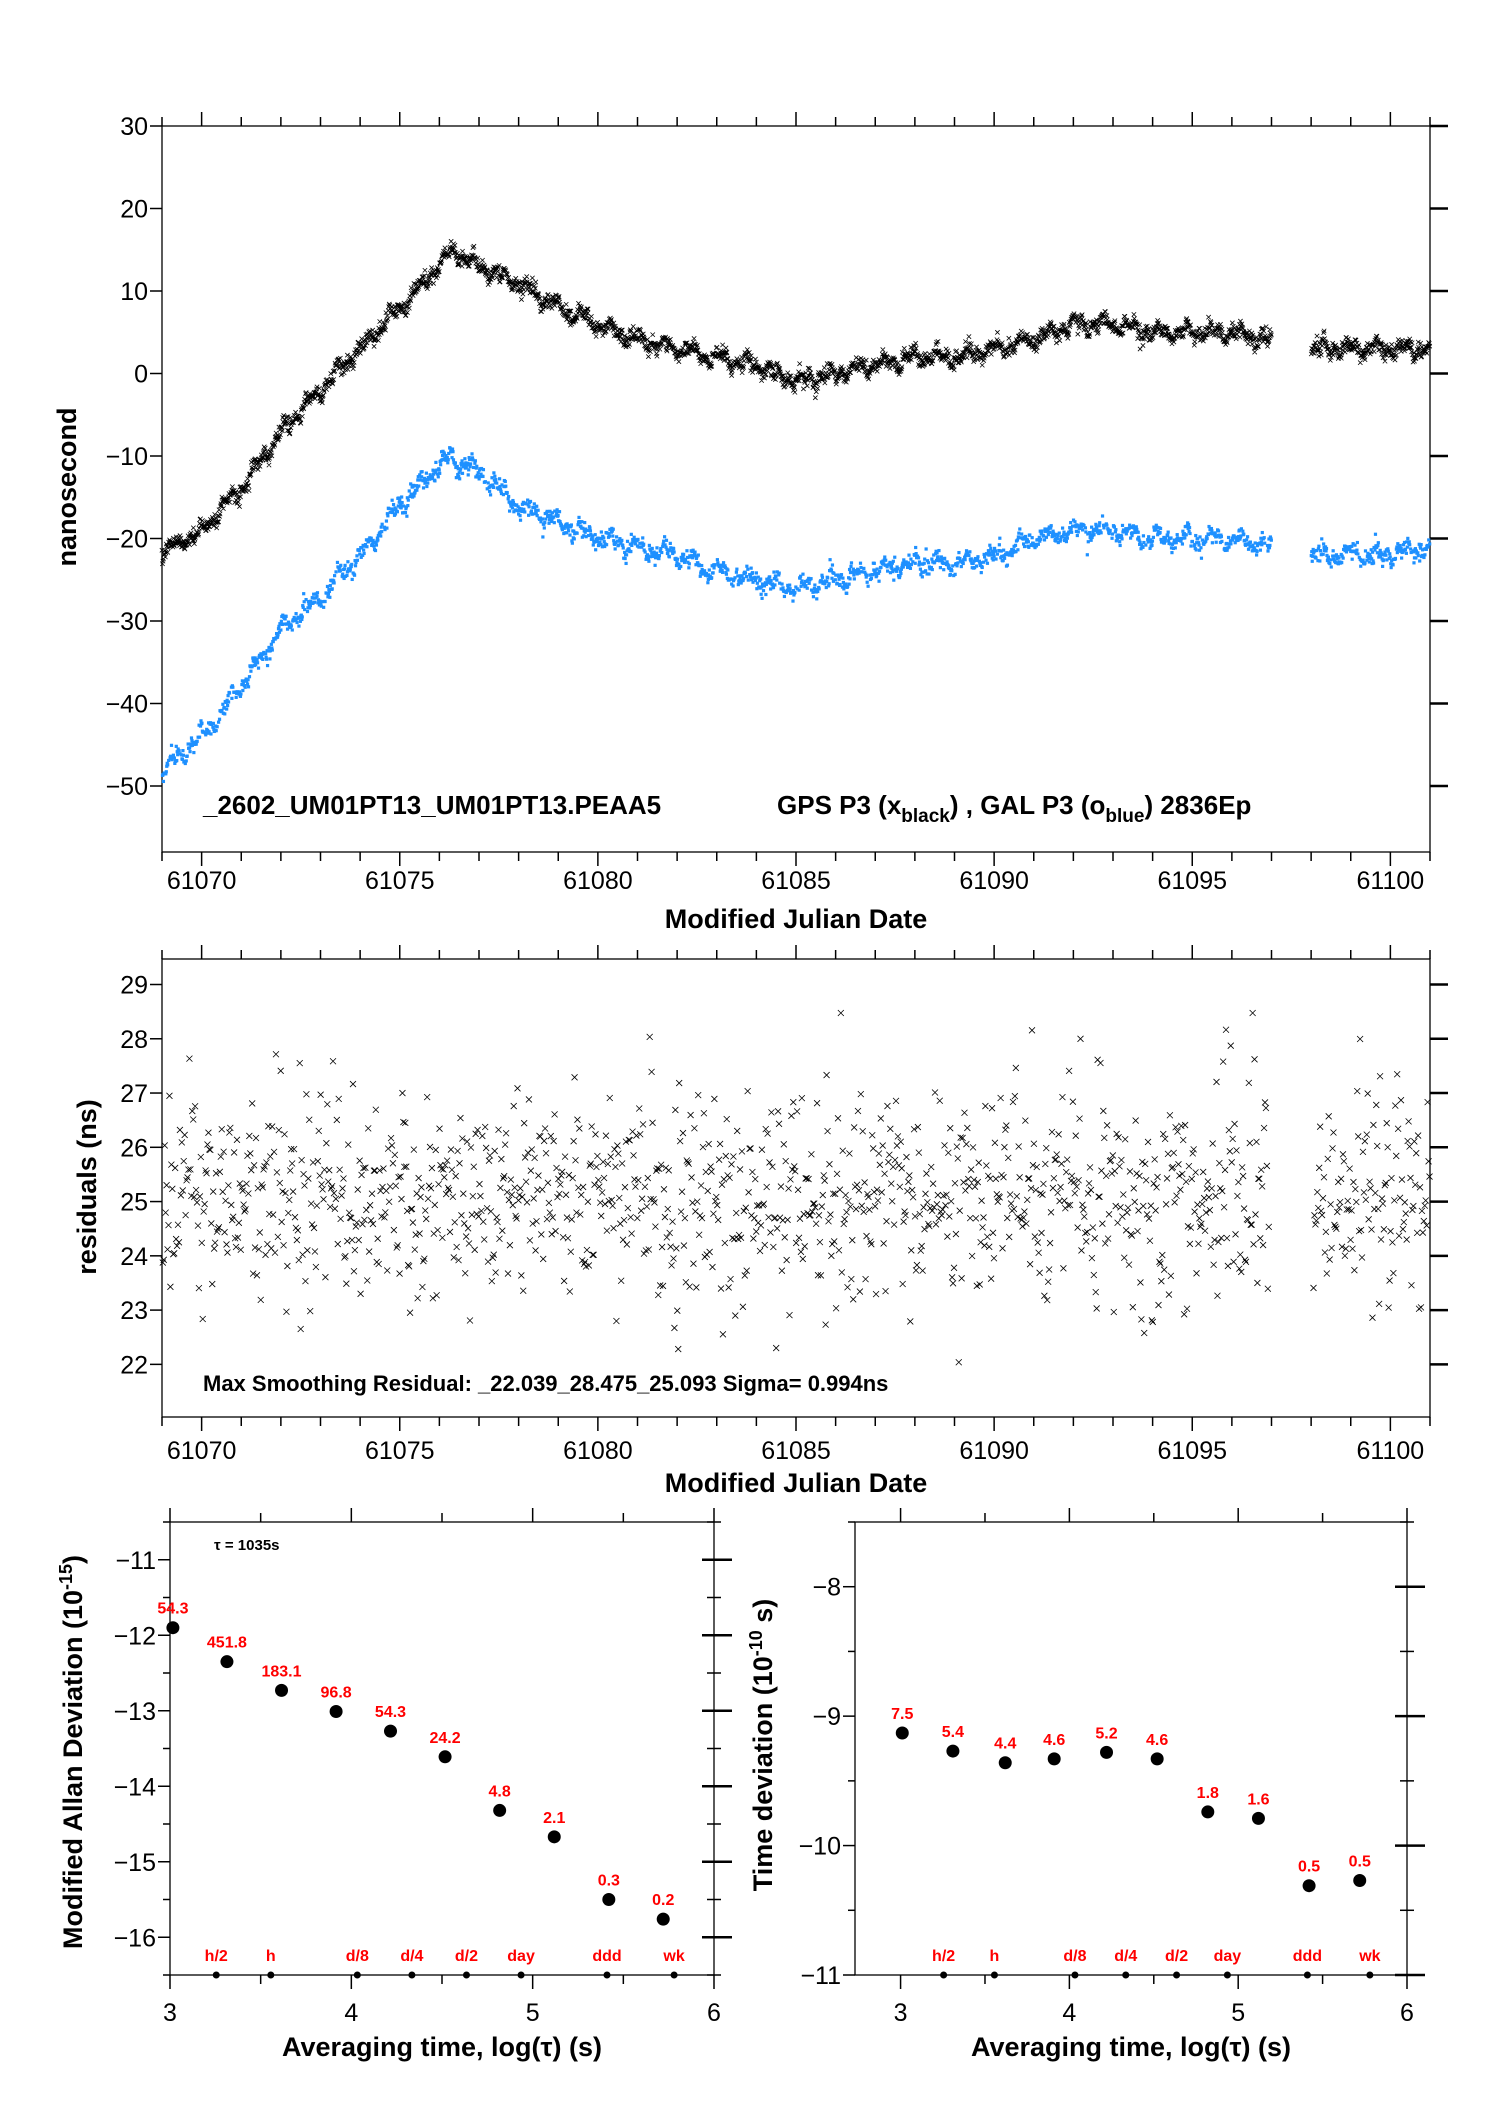  Describe the element at coordinates (673, 1956) in the screenshot. I see `time-marker-label: wk` at that location.